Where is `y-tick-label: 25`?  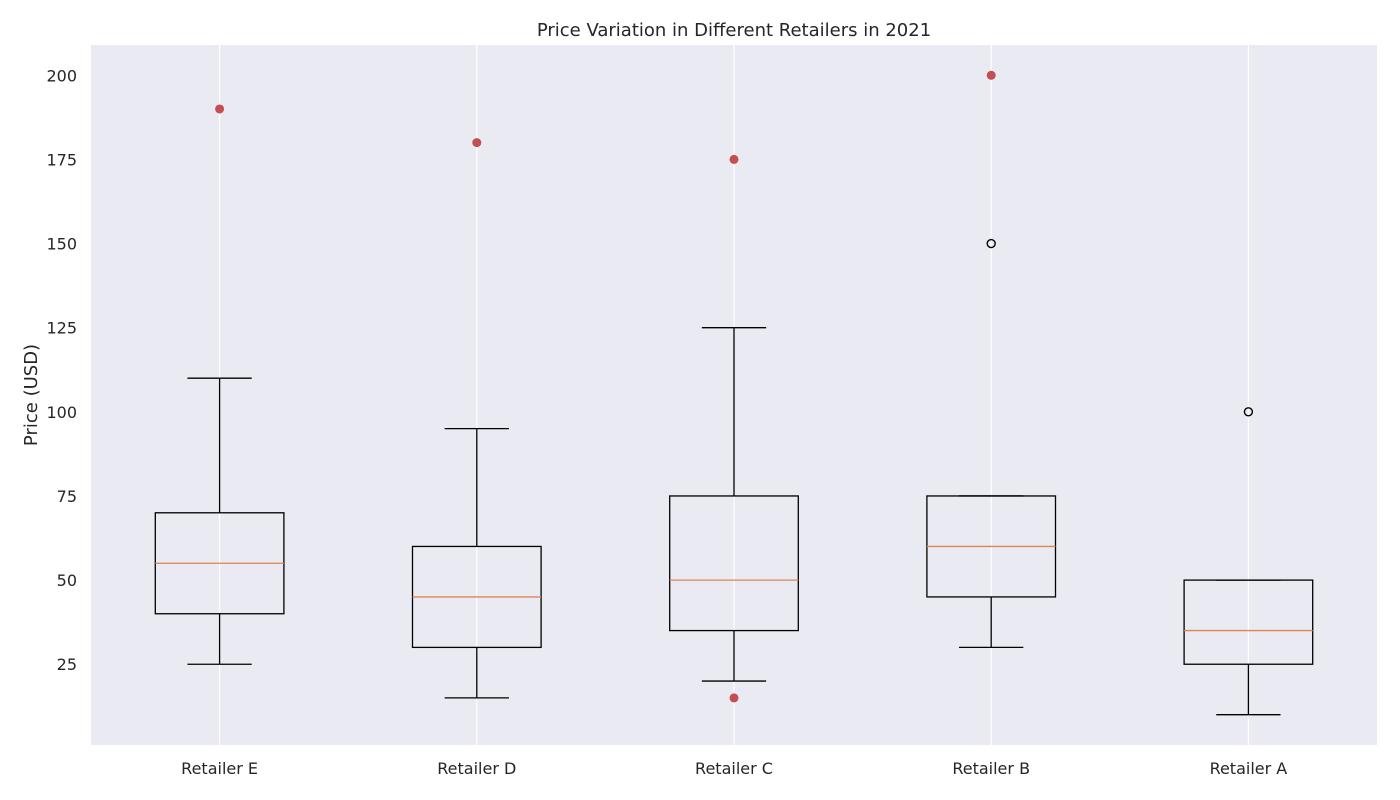 y-tick-label: 25 is located at coordinates (67, 664).